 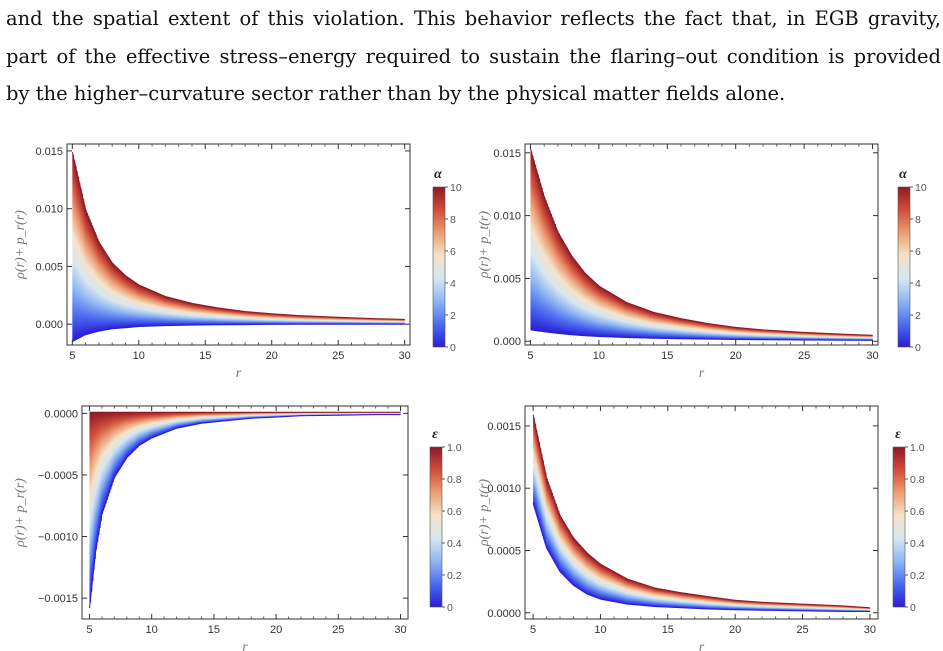 What do you see at coordinates (238, 246) in the screenshot?
I see `data-band` at bounding box center [238, 246].